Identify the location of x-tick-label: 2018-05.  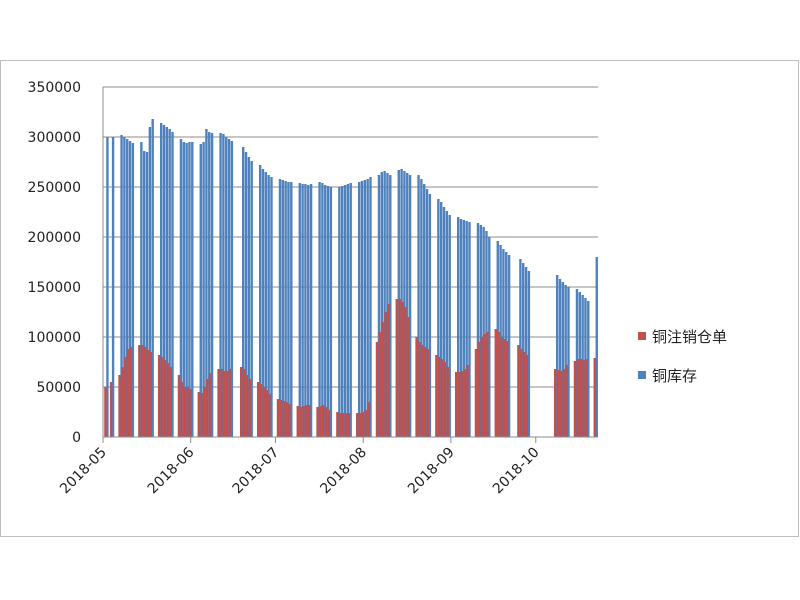
(83, 471).